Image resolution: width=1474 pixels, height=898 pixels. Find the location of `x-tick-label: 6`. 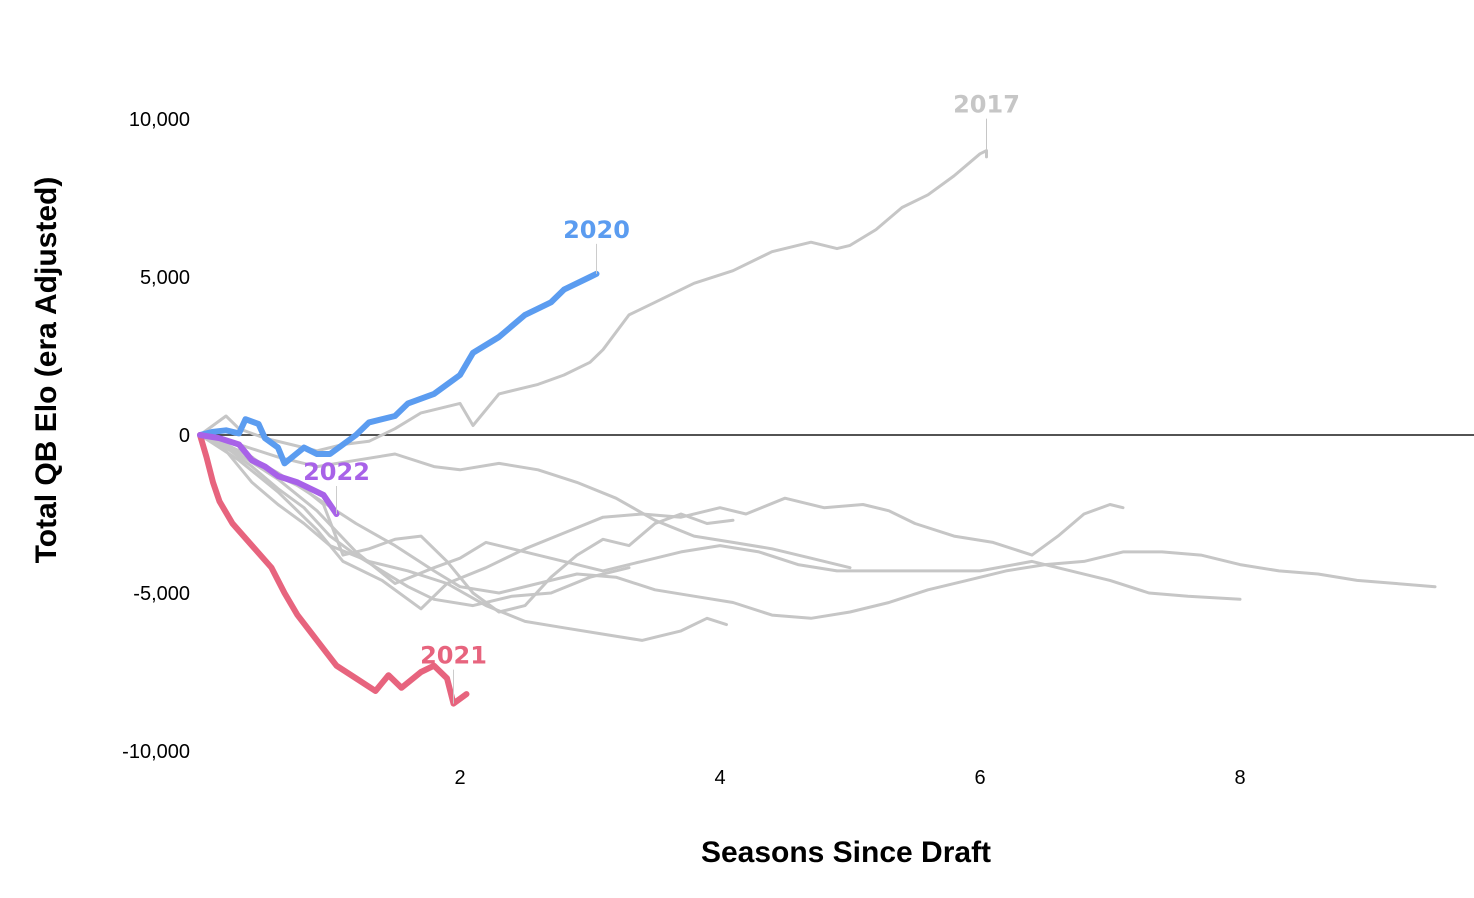

x-tick-label: 6 is located at coordinates (979, 778).